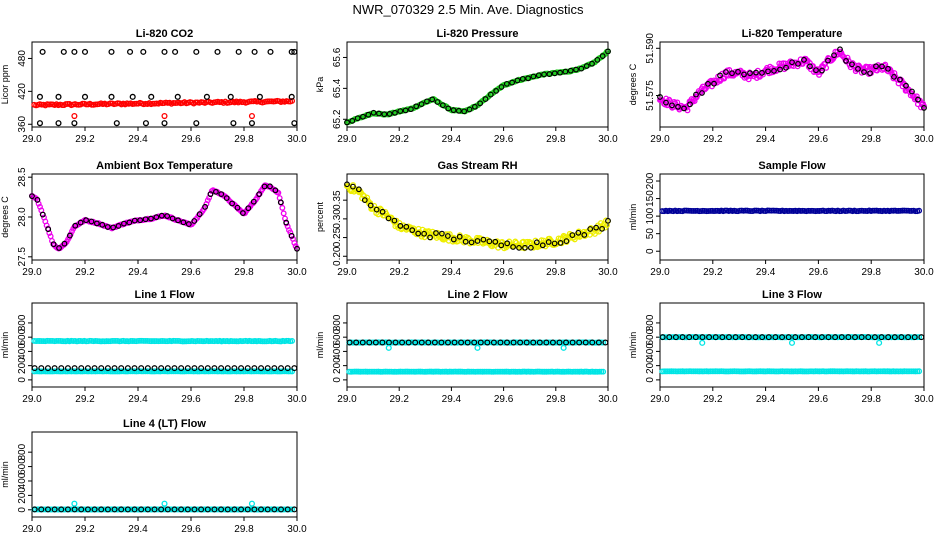 The height and width of the screenshot is (540, 936). I want to click on y-tick-label: 360, so click(22, 123).